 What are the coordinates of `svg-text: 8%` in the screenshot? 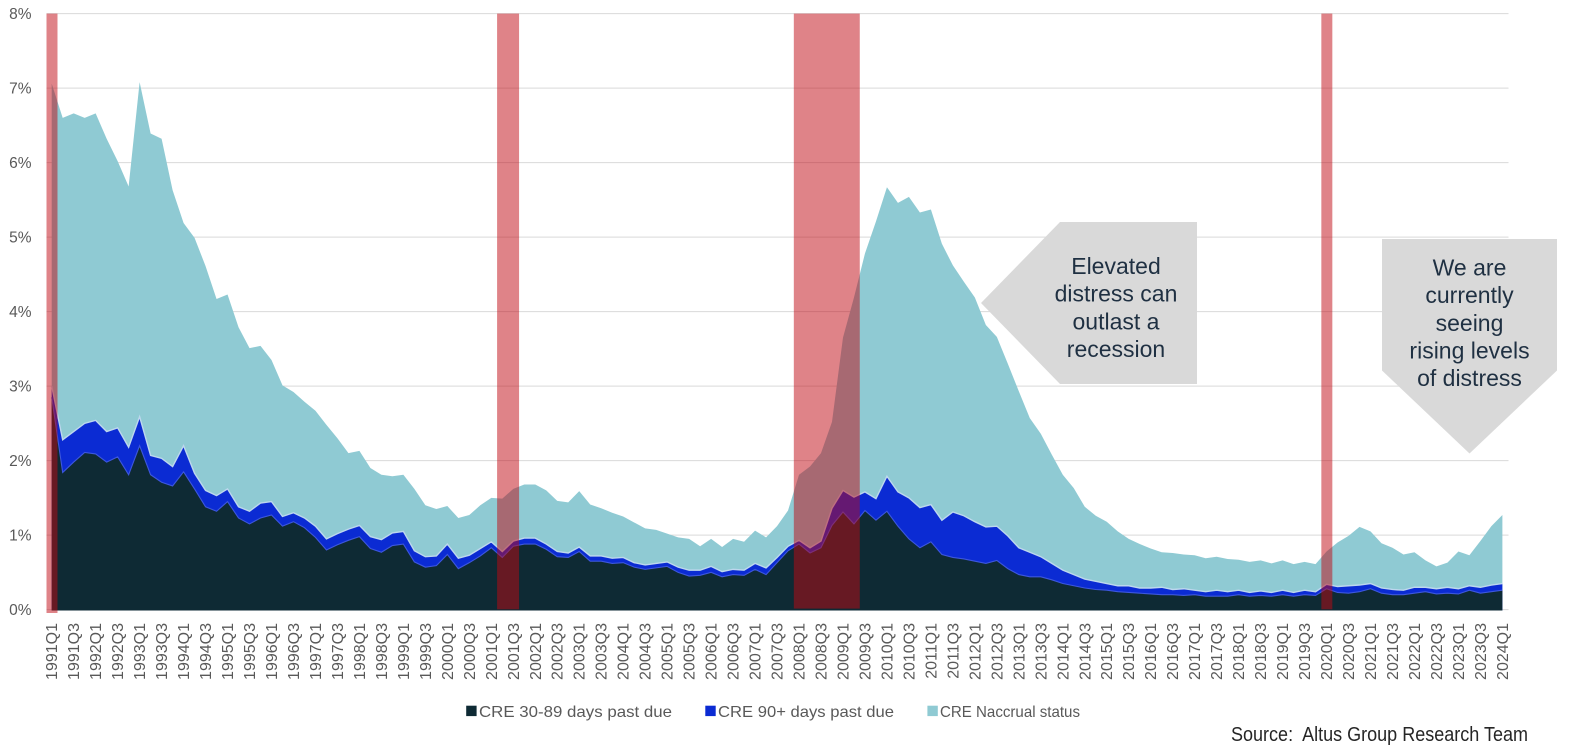 It's located at (20, 14).